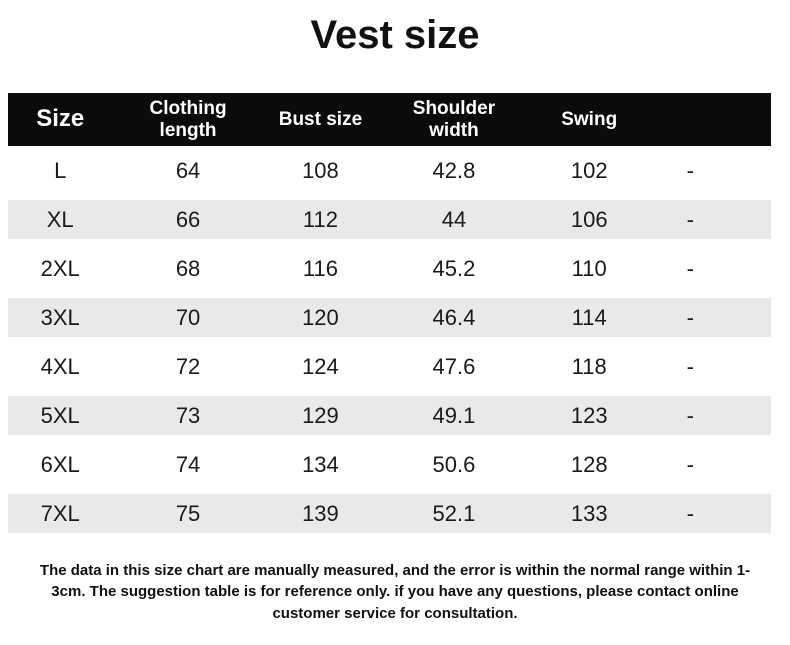 This screenshot has width=790, height=645. I want to click on cell-bust-size: 120, so click(320, 317).